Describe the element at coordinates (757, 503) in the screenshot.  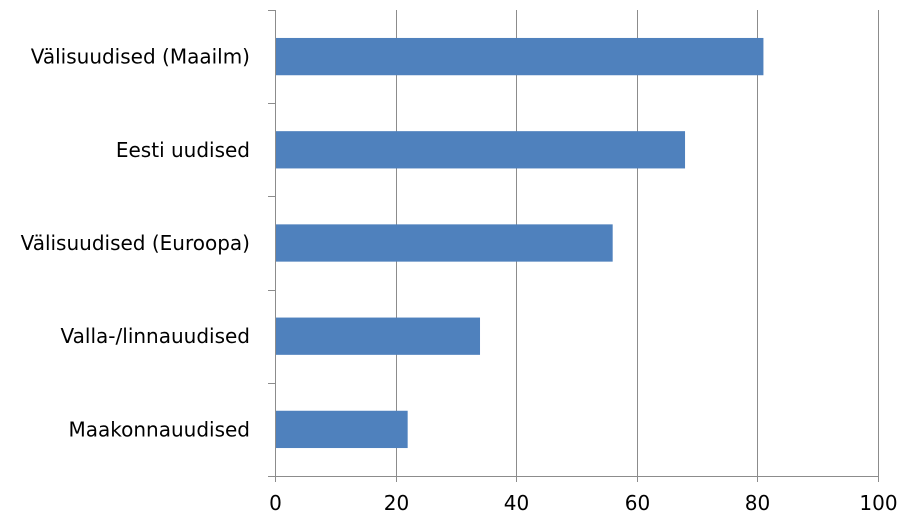
I see `x-tick-label: 80` at that location.